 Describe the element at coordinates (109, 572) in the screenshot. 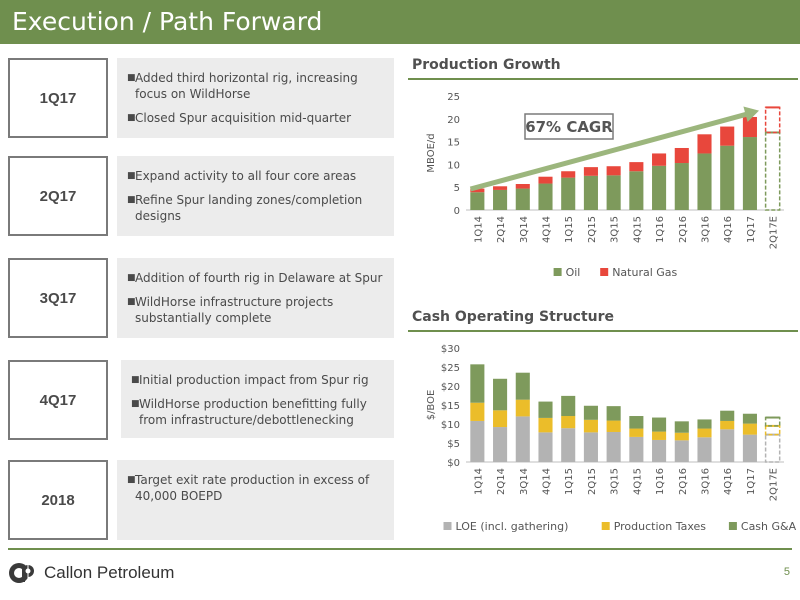

I see `company-name: Callon Petroleum` at that location.